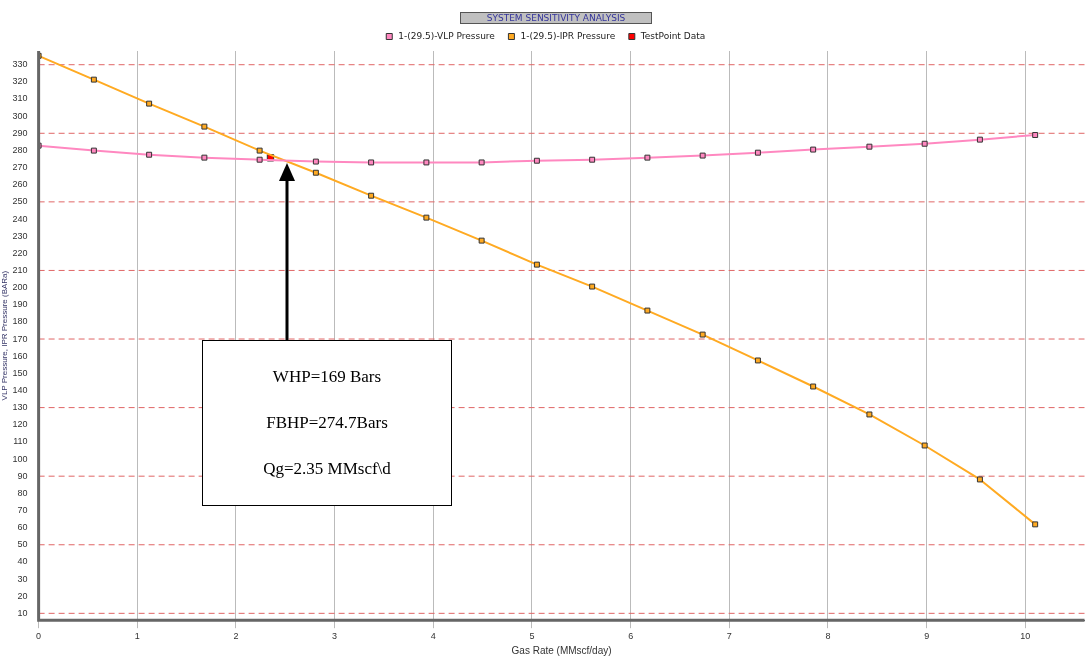 The image size is (1090, 657). What do you see at coordinates (20, 269) in the screenshot?
I see `y-tick-label: 210` at bounding box center [20, 269].